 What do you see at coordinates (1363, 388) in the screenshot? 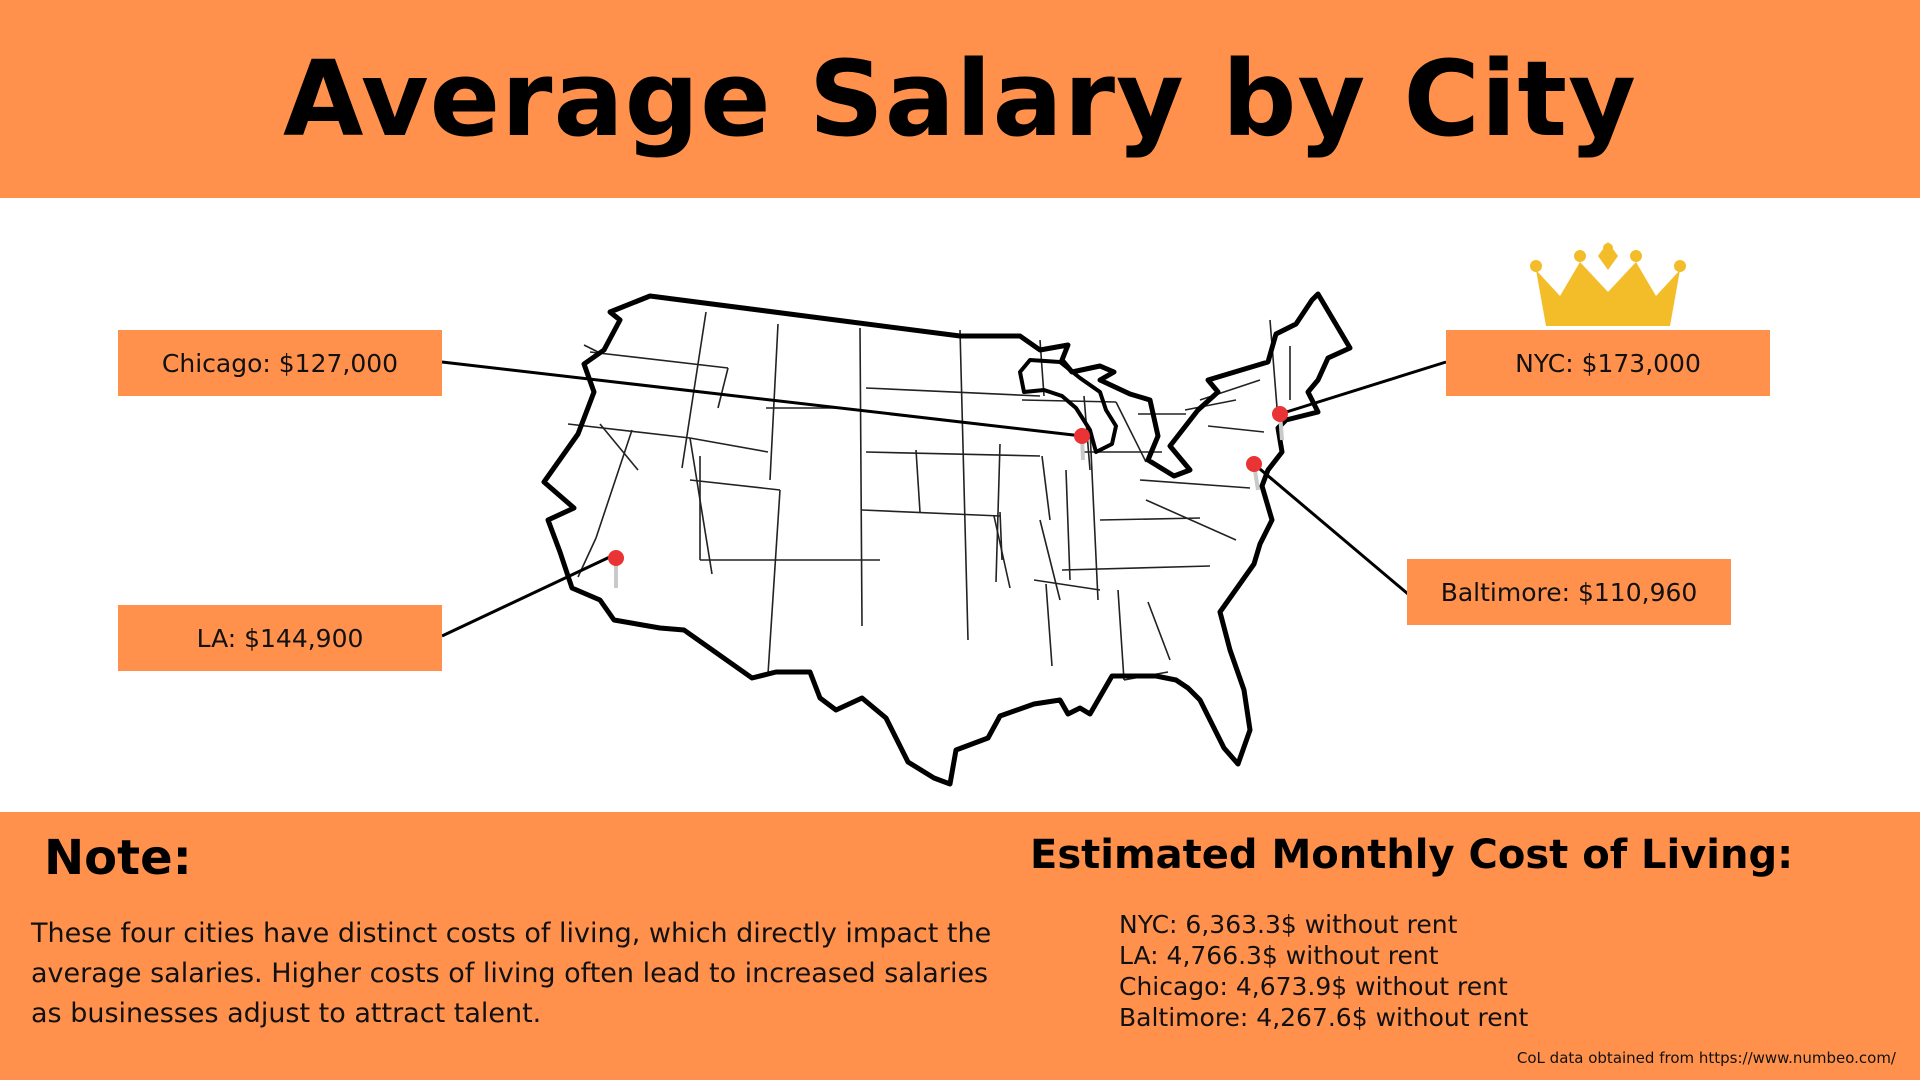
I see `nyc-connector` at bounding box center [1363, 388].